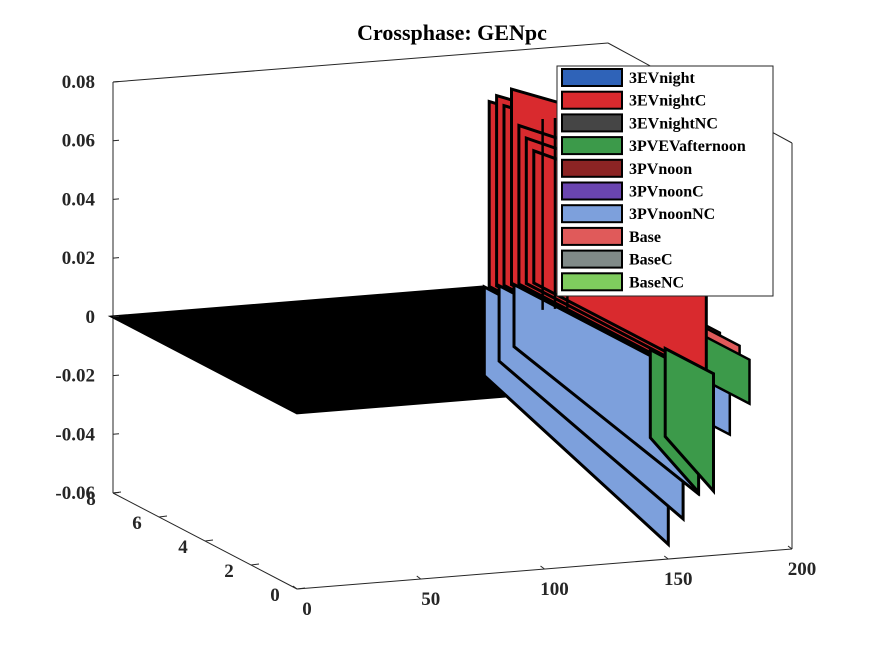  What do you see at coordinates (87, 288) in the screenshot?
I see `z-ticks: -0.06 -0.04 -0.02 0 0.02 0.04 0.06 0.08` at bounding box center [87, 288].